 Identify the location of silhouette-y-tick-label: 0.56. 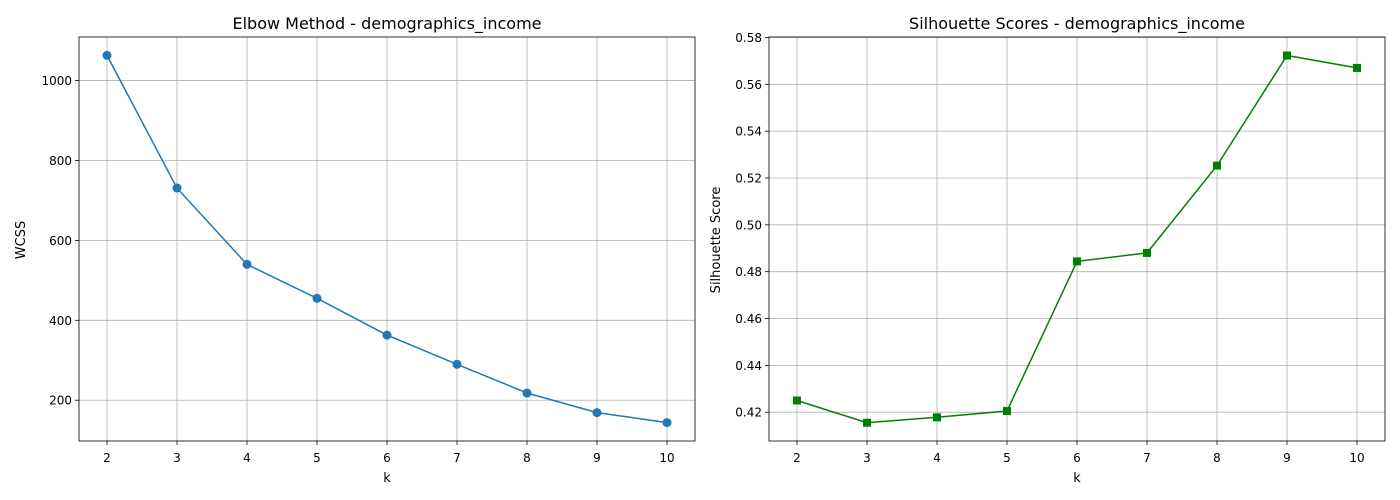
(748, 85).